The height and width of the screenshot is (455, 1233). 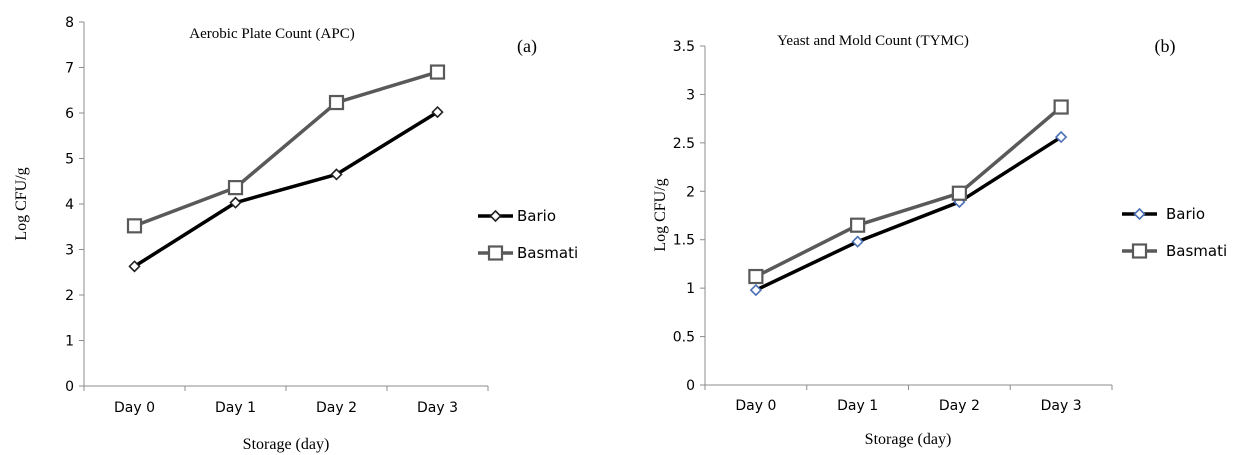 What do you see at coordinates (69, 205) in the screenshot?
I see `y-tick-label: 4` at bounding box center [69, 205].